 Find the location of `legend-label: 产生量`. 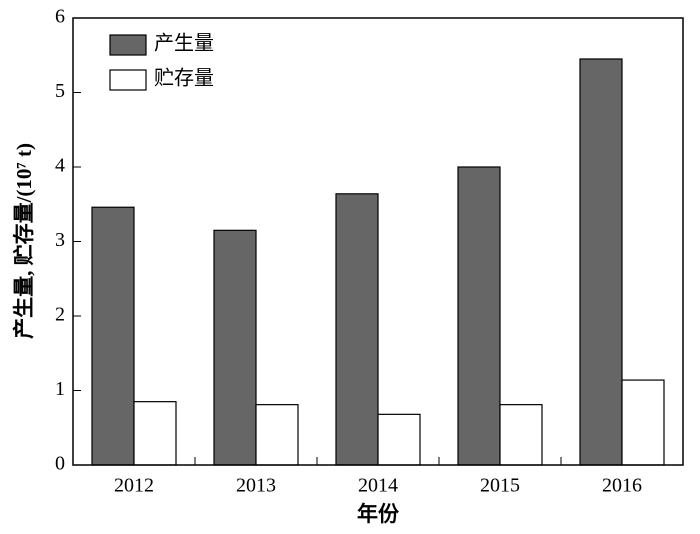

legend-label: 产生量 is located at coordinates (184, 43).